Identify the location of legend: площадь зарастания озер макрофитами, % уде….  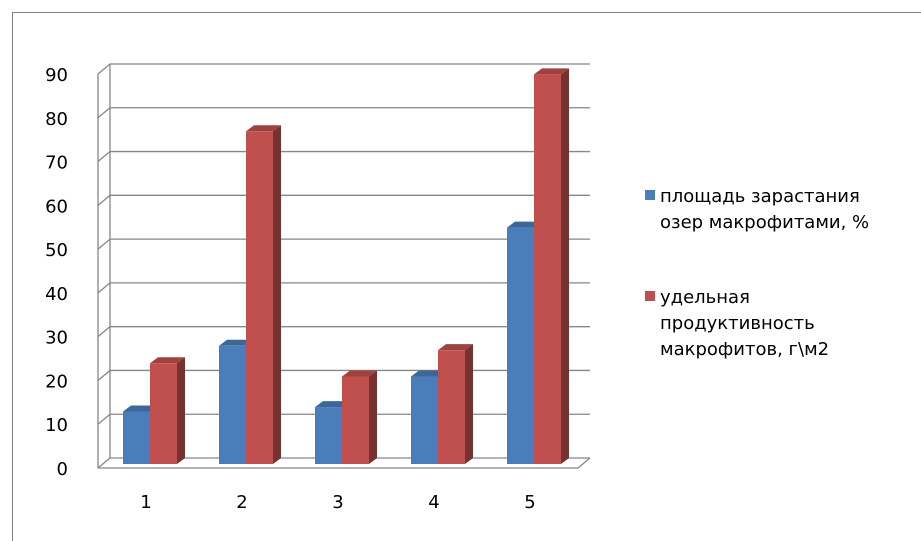
(757, 273).